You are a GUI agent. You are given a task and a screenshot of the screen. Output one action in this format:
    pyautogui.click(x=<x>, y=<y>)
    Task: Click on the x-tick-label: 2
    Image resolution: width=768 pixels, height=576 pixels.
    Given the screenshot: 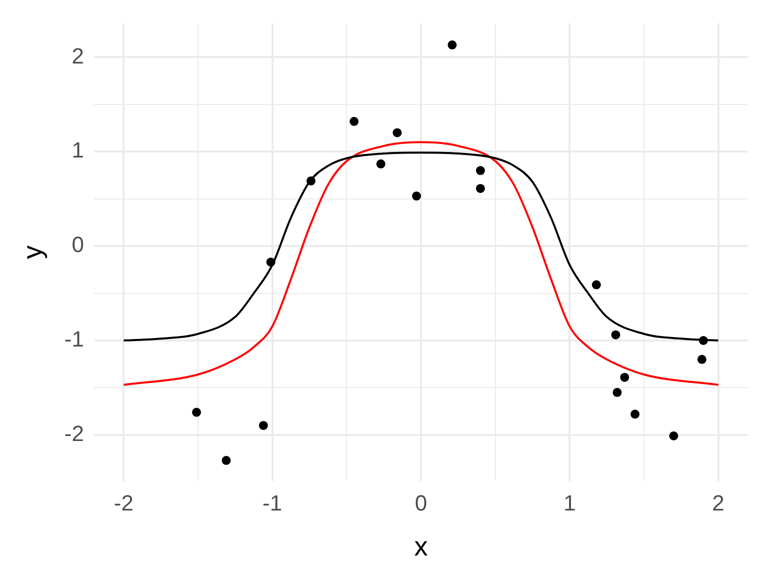 What is the action you would take?
    pyautogui.click(x=718, y=503)
    